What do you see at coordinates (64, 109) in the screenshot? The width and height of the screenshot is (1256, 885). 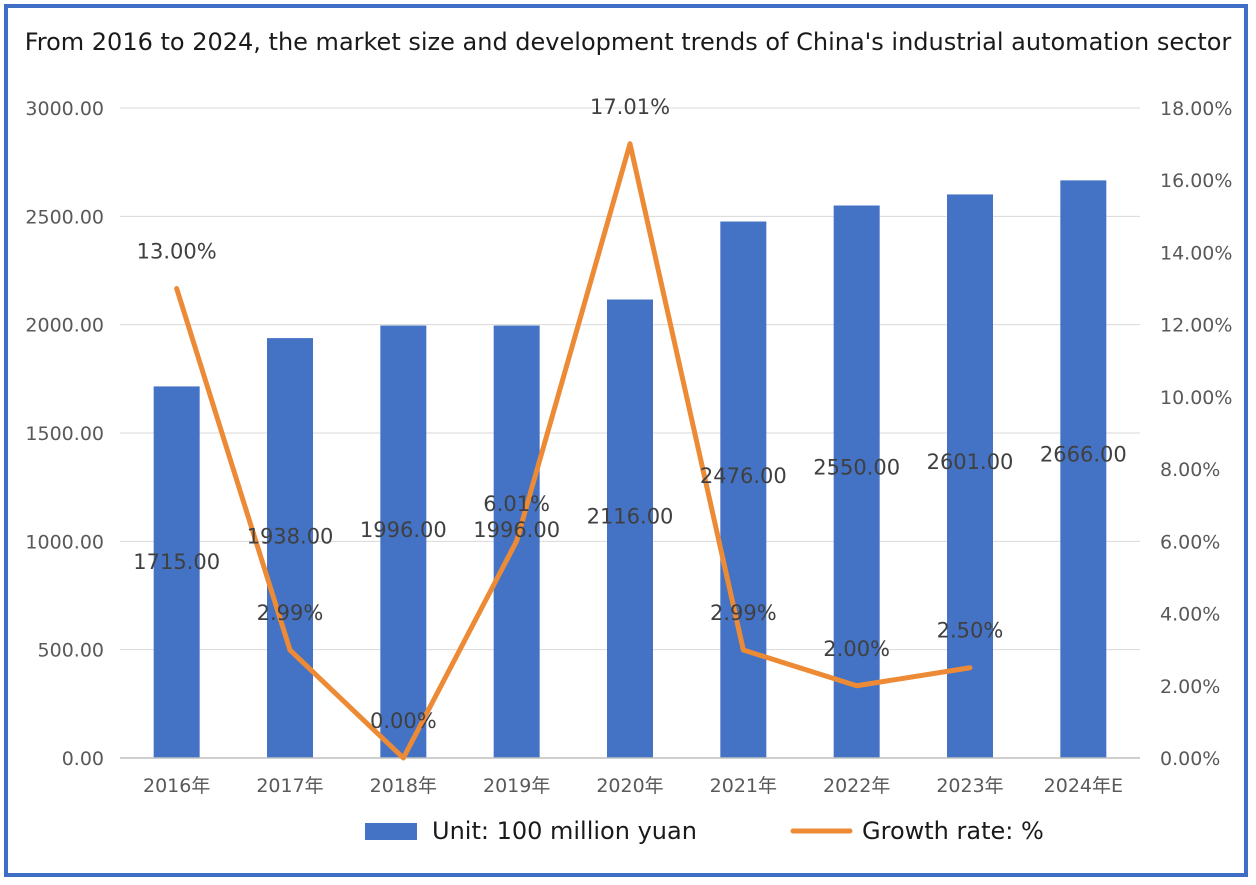 I see `left-tick-label: 3000.00` at bounding box center [64, 109].